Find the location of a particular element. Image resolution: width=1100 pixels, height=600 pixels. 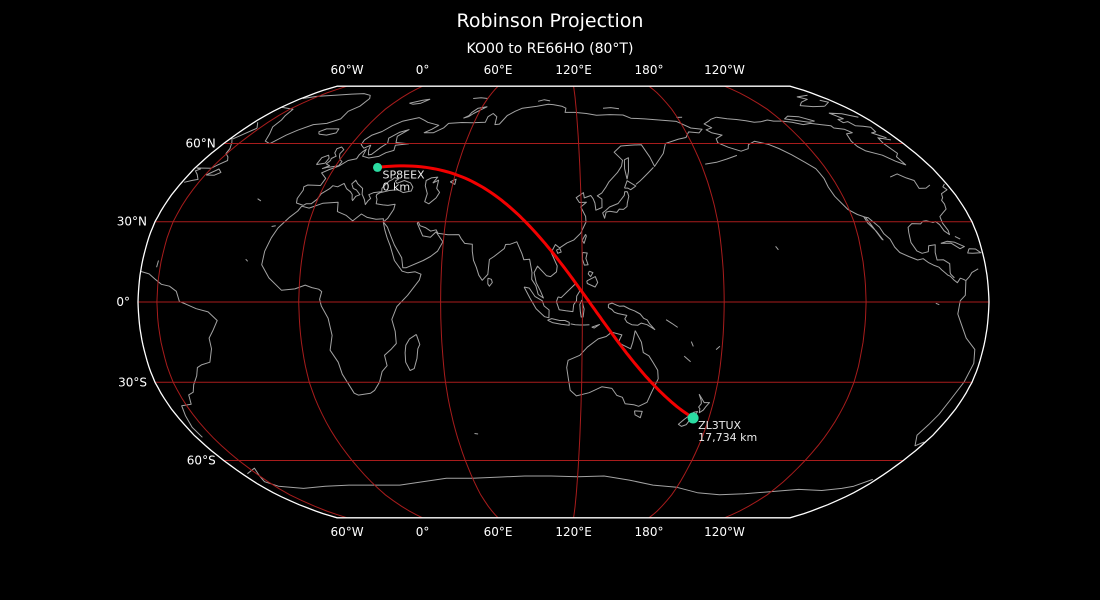

axis-label-top: 120°W is located at coordinates (724, 70).